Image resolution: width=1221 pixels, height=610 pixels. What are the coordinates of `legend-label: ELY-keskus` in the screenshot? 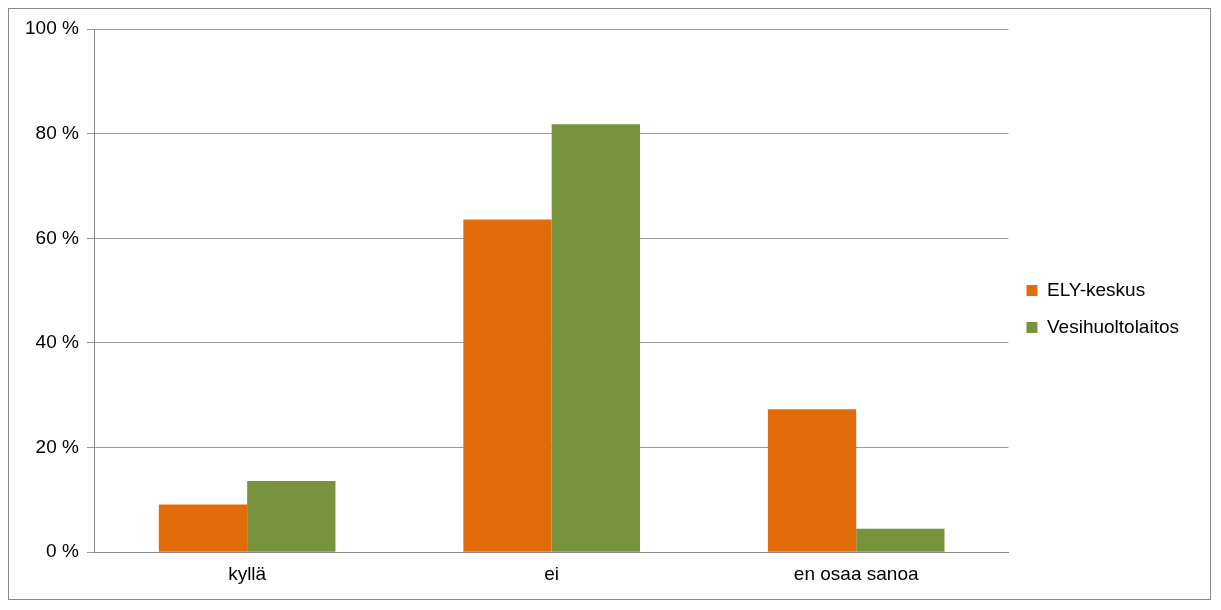 It's located at (1096, 289).